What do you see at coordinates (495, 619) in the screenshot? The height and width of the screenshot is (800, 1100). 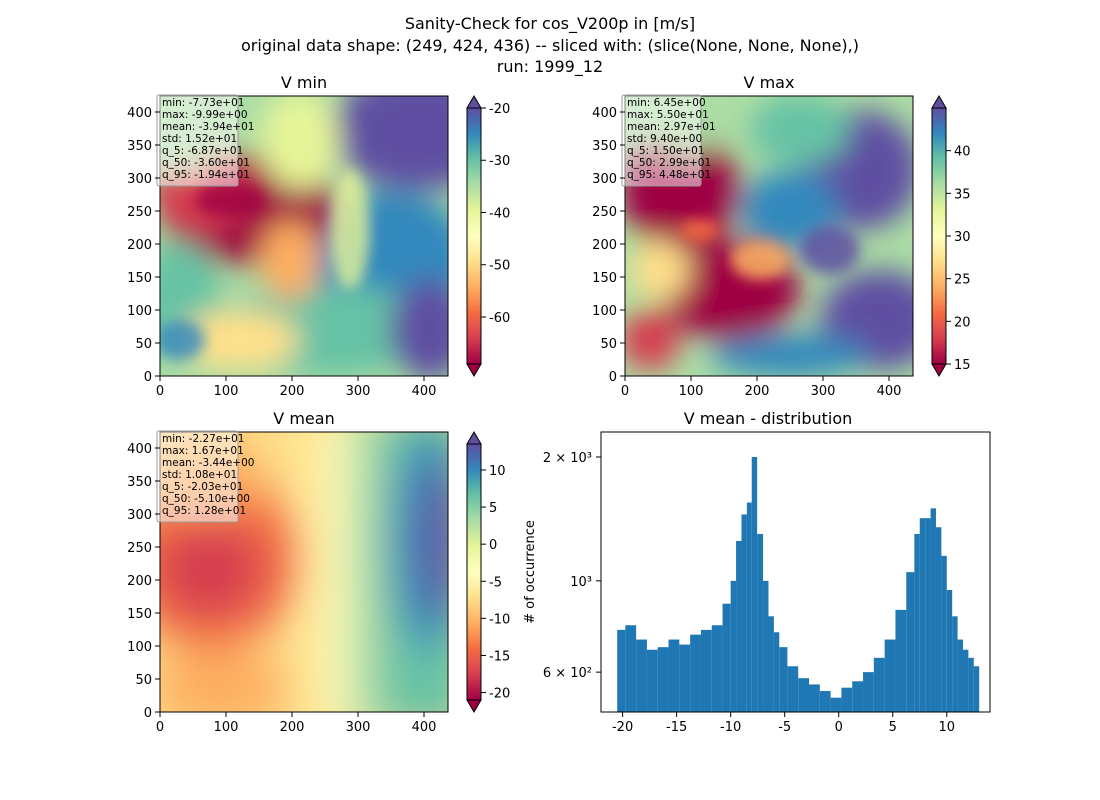 I see `colorbar-tick: -10` at bounding box center [495, 619].